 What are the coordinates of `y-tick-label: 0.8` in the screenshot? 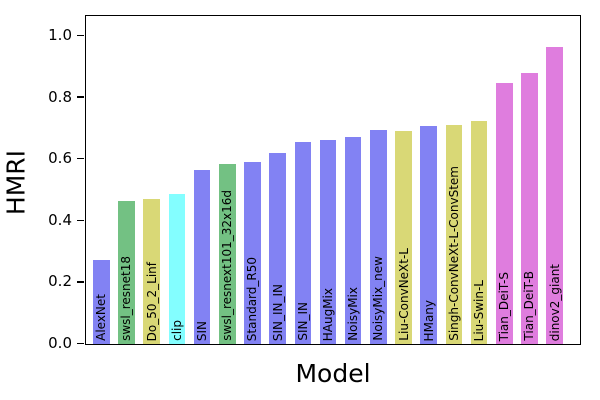 It's located at (60, 96).